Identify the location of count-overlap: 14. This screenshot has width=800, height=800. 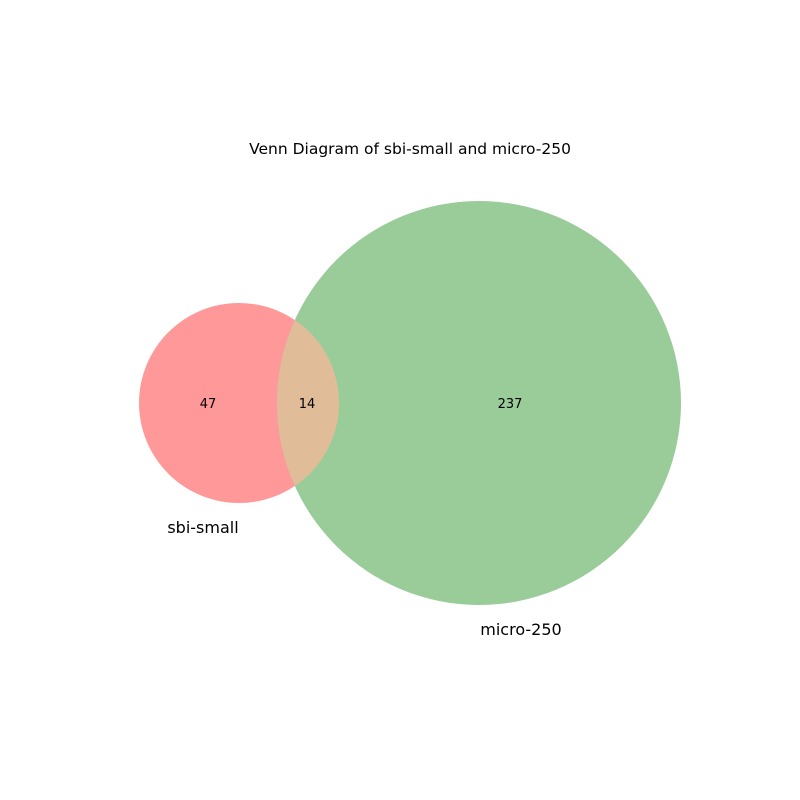
(307, 404).